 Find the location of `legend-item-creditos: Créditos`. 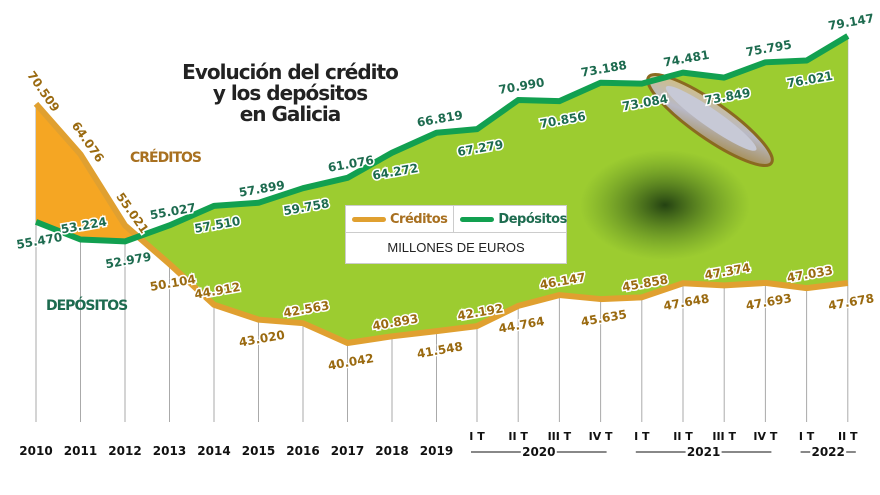

legend-item-creditos: Créditos is located at coordinates (399, 219).